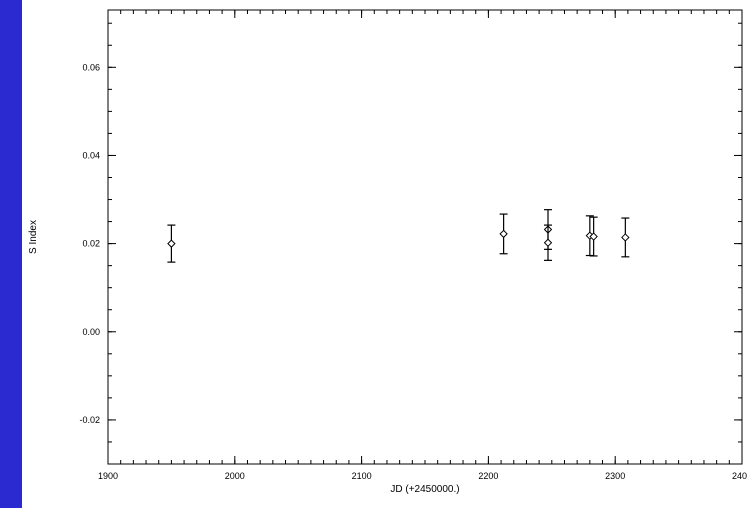 The width and height of the screenshot is (747, 508). I want to click on y-tick-label: 0.04, so click(91, 155).